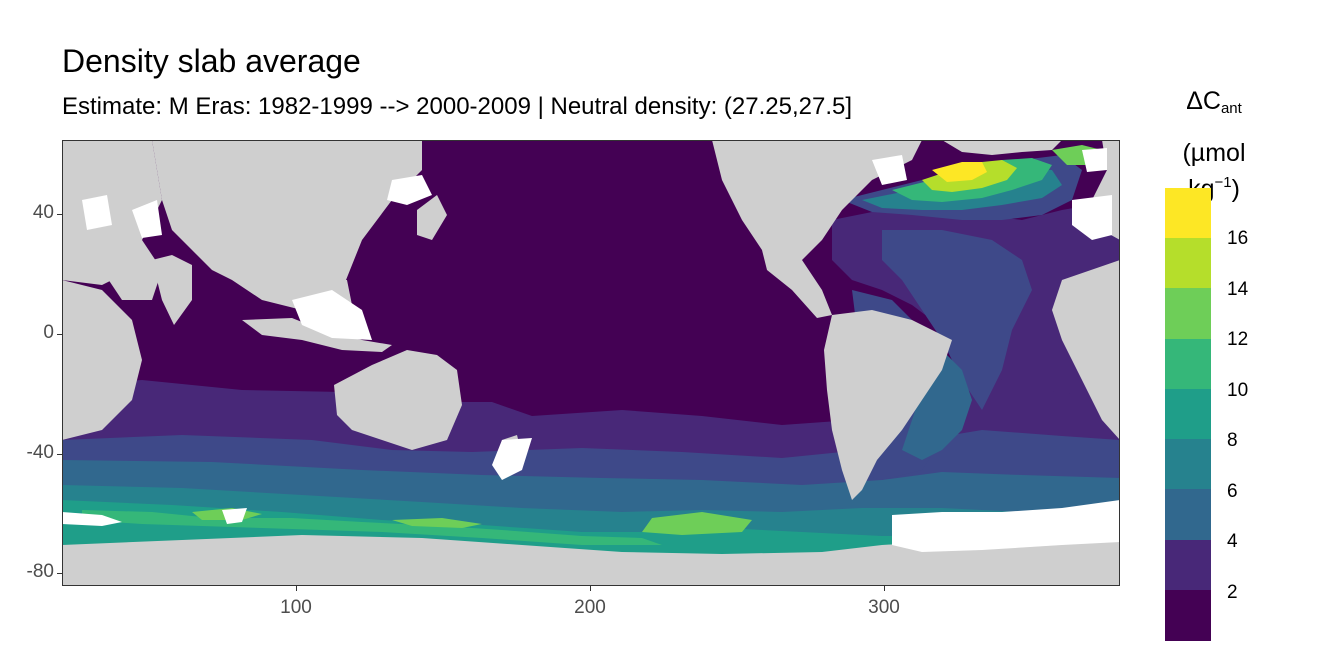  What do you see at coordinates (889, 170) in the screenshot?
I see `nodata-hudson` at bounding box center [889, 170].